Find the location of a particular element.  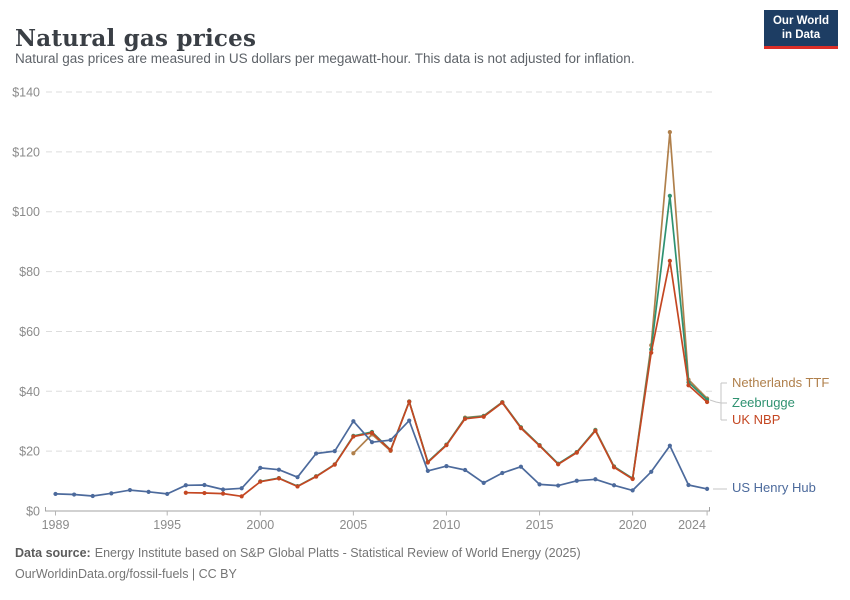

series-point-us-henry-hub-2011 is located at coordinates (465, 470).